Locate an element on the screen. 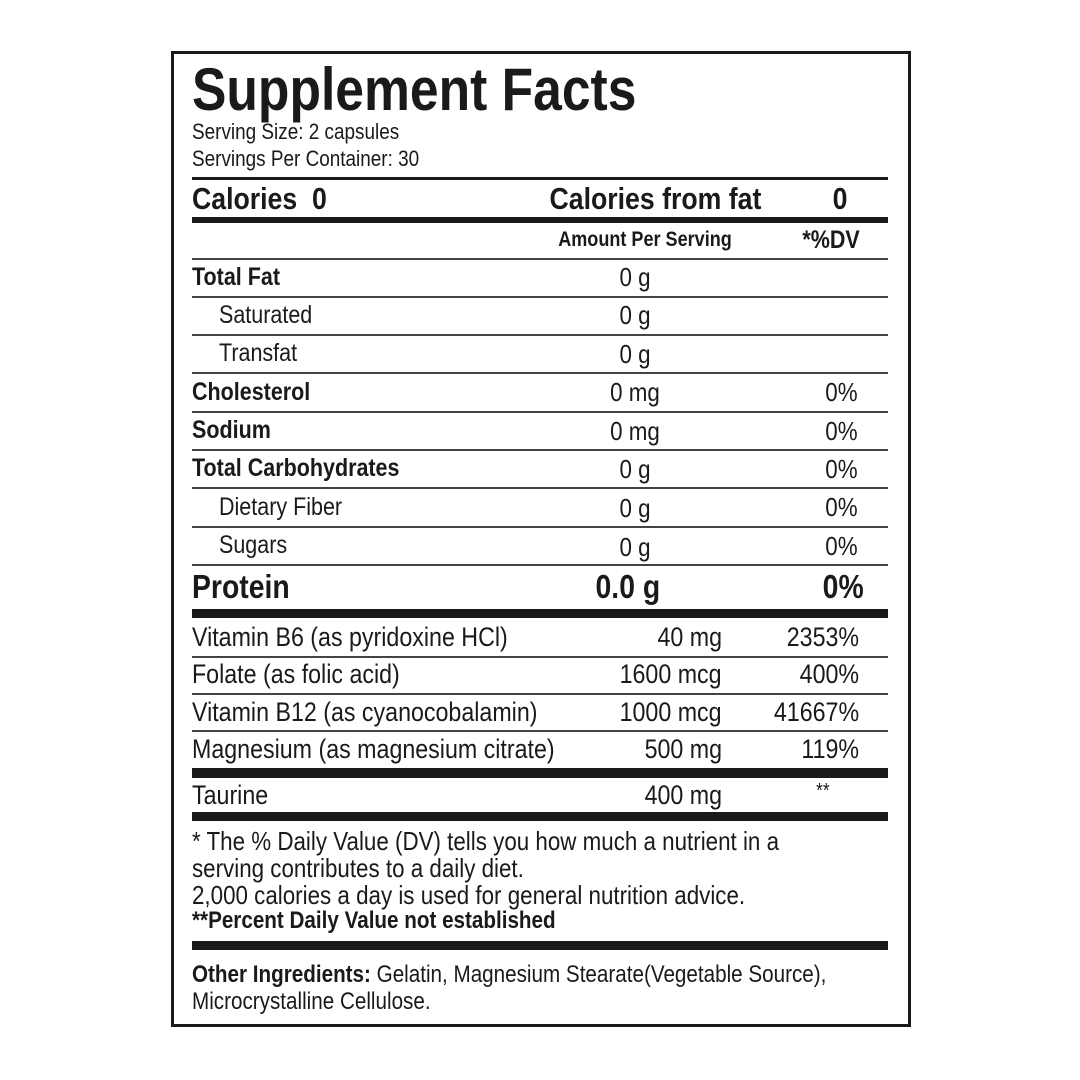 Image resolution: width=1080 pixels, height=1080 pixels. taurine-name: Taurine is located at coordinates (230, 795).